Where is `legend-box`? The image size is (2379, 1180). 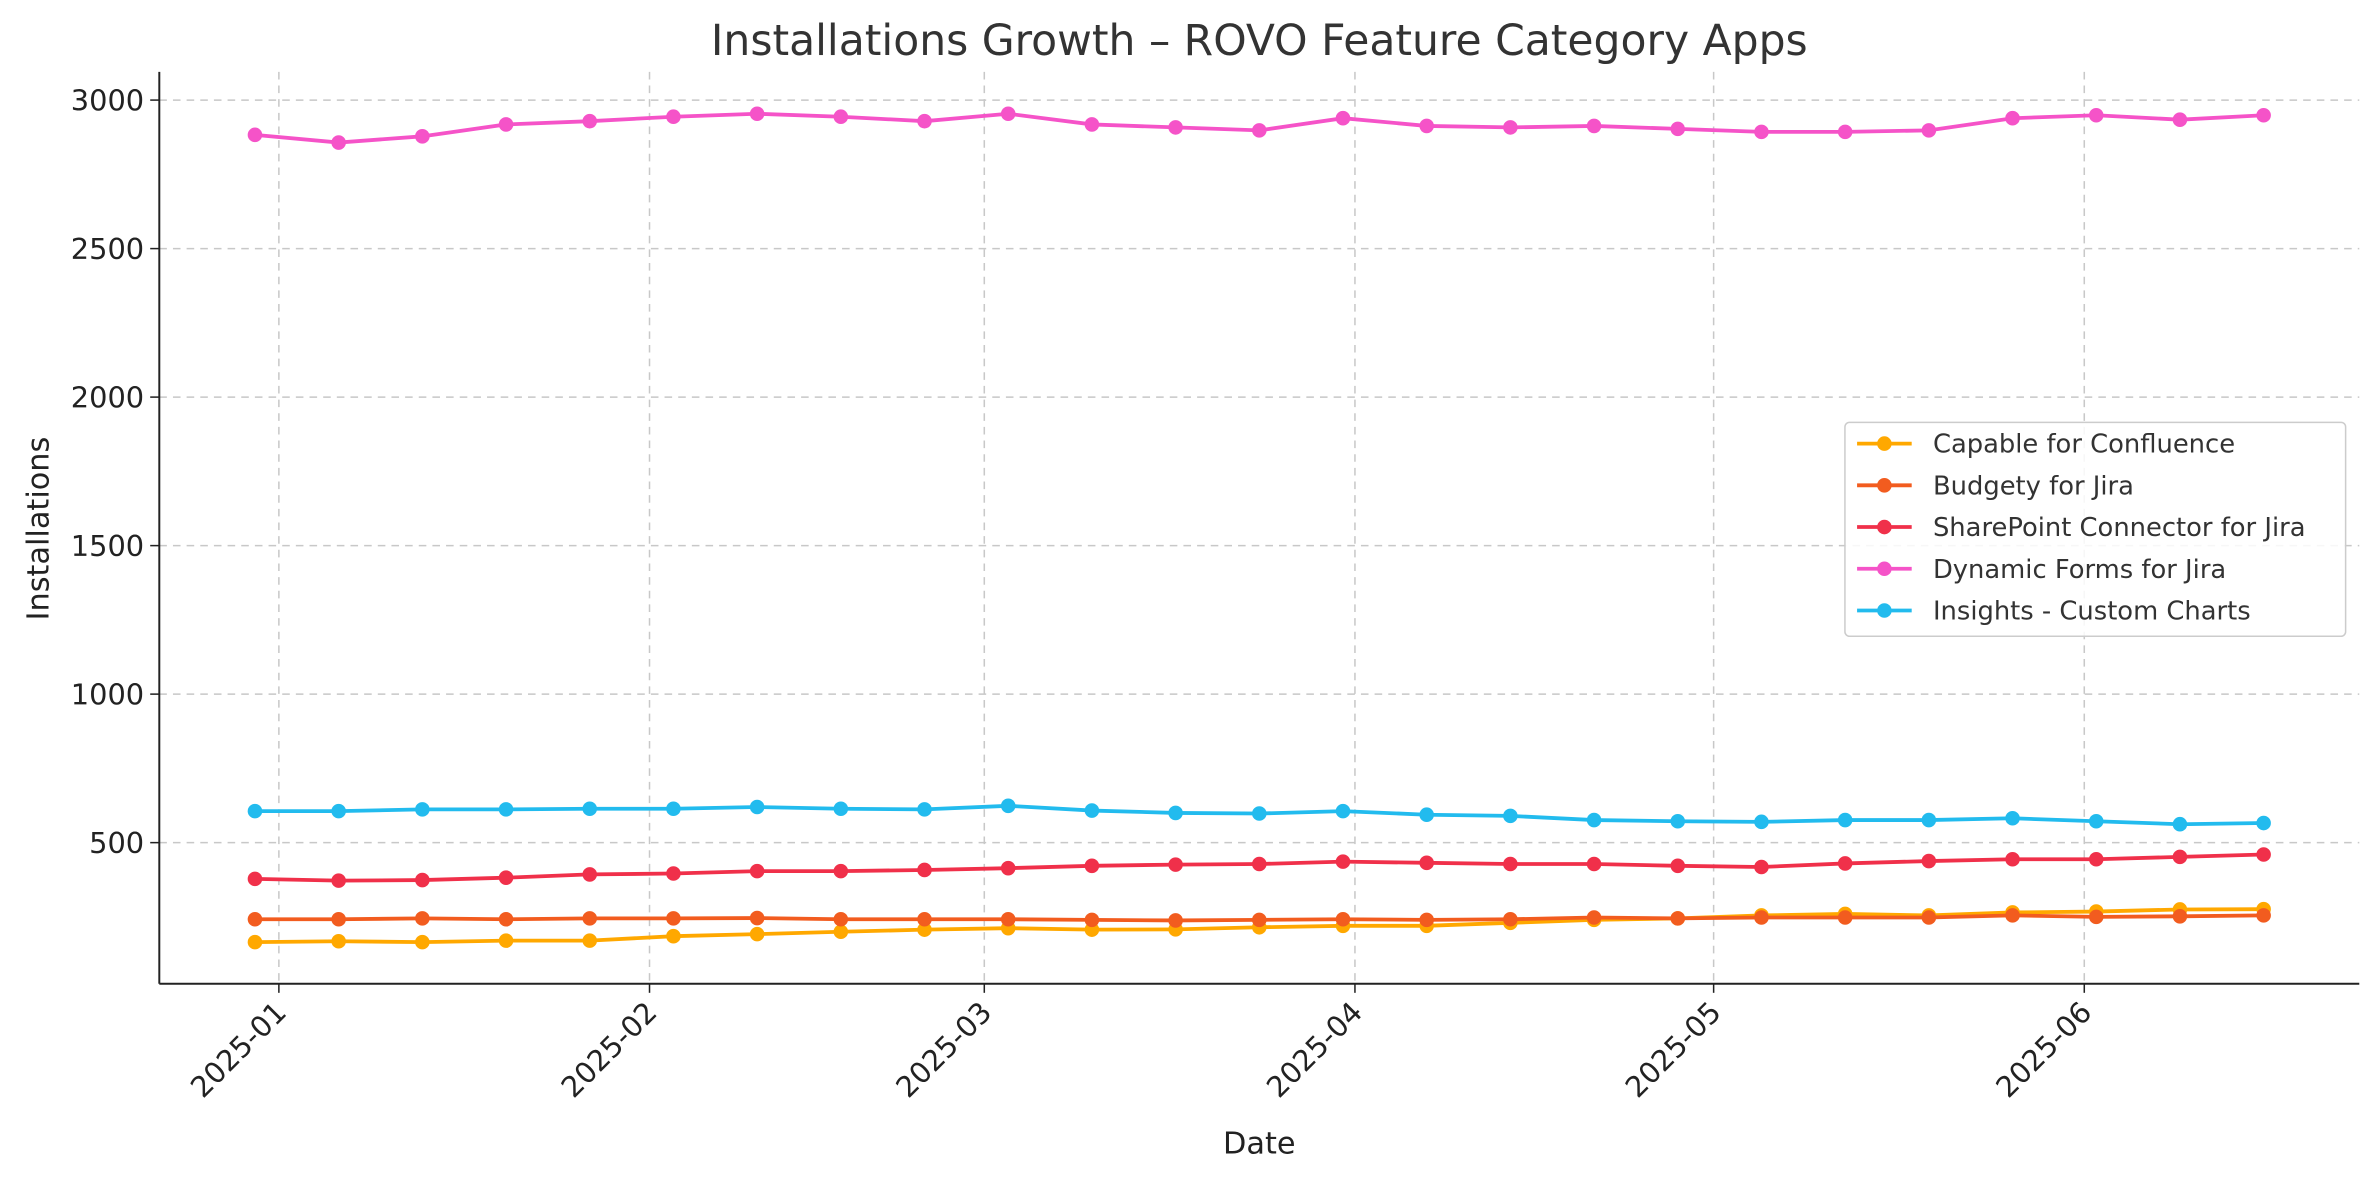 legend-box is located at coordinates (2095, 529).